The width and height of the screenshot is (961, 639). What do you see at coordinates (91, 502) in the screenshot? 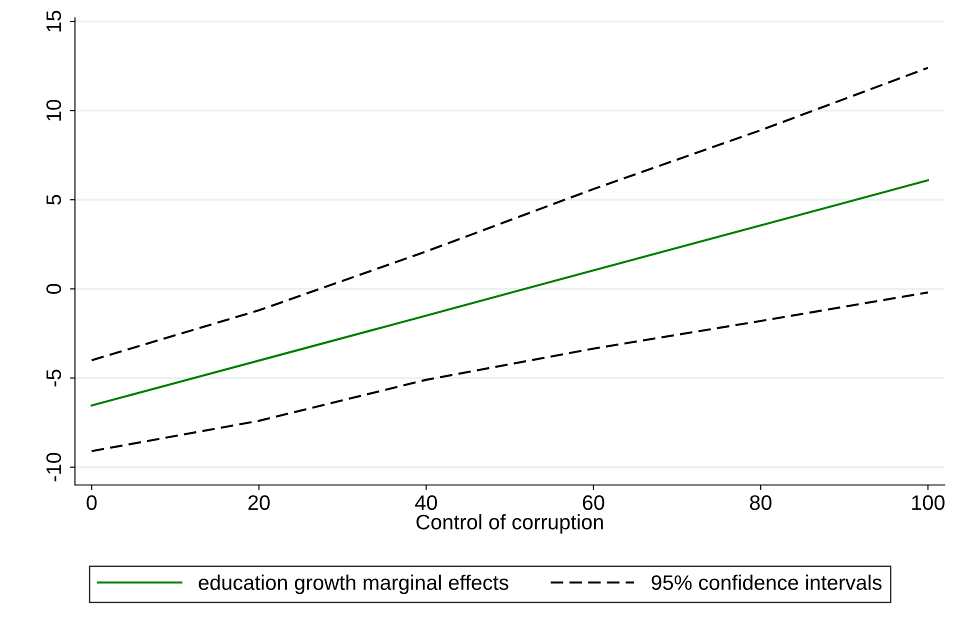
I see `x-tick-label: 0` at bounding box center [91, 502].